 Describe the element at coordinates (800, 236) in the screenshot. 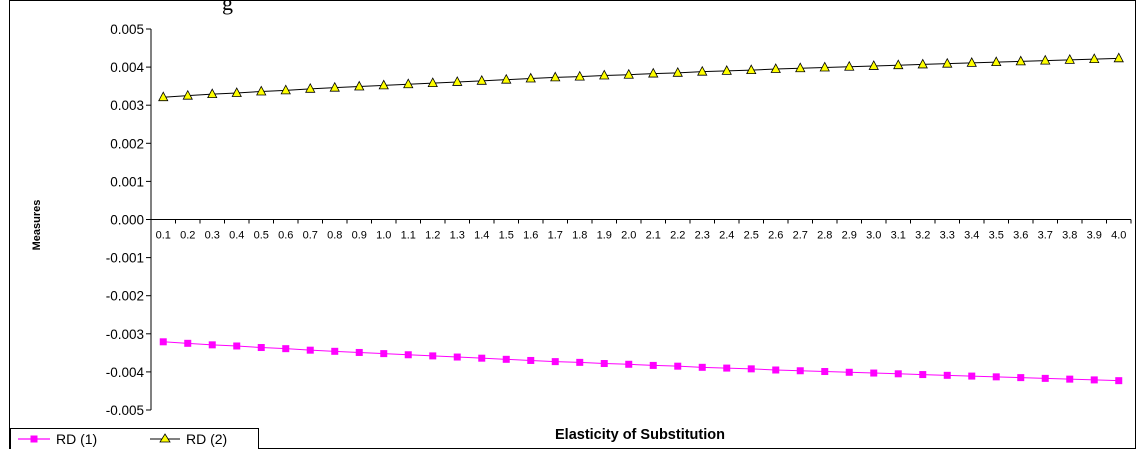

I see `x-tick-label: 2.7` at that location.